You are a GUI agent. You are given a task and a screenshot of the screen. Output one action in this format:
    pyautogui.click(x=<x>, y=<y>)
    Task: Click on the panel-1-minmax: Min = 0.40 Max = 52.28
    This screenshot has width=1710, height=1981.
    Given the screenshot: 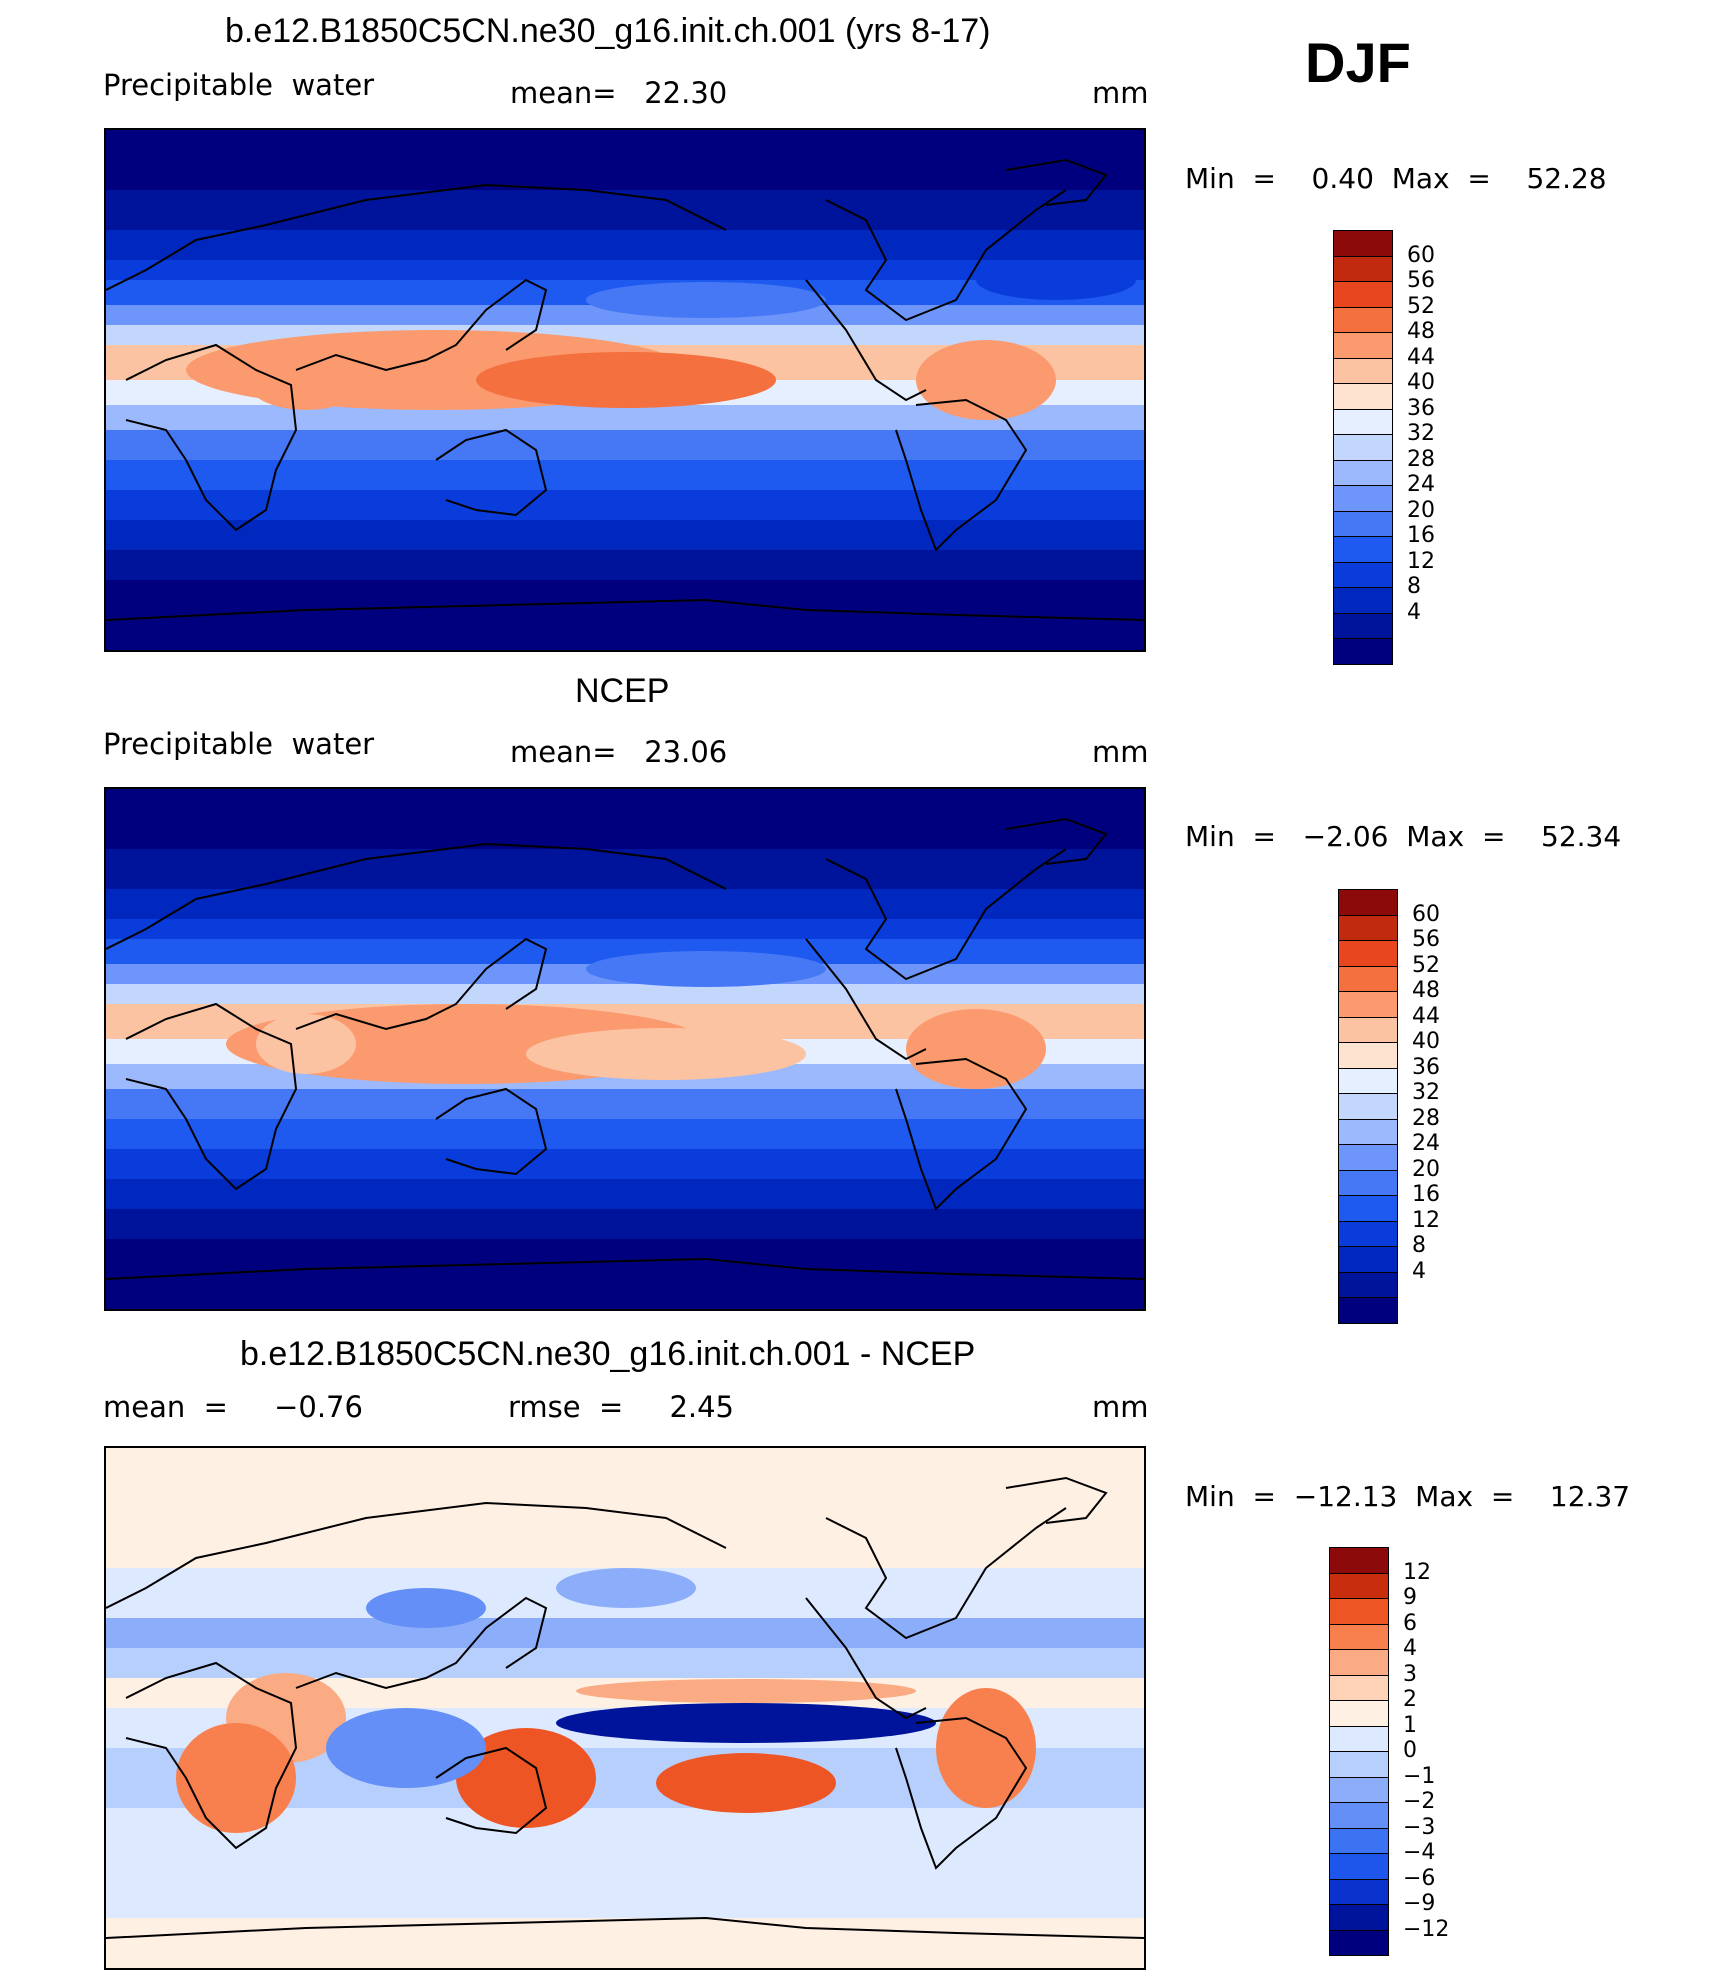 What is the action you would take?
    pyautogui.click(x=1396, y=178)
    